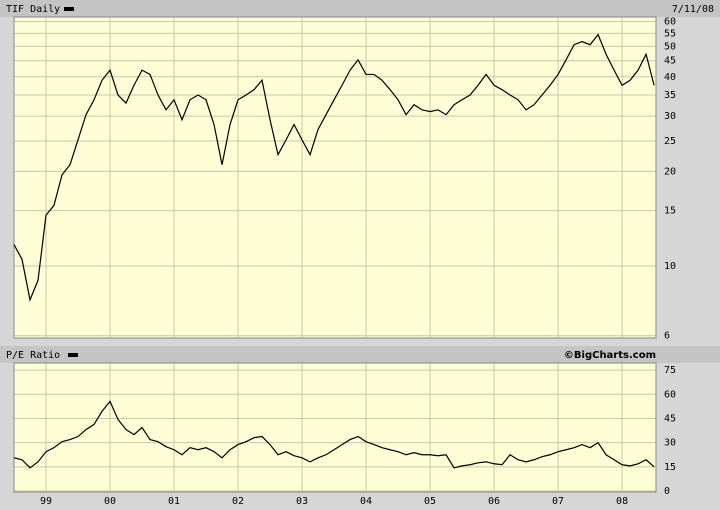 Image resolution: width=720 pixels, height=510 pixels. I want to click on y-tick-label: 6, so click(667, 336).